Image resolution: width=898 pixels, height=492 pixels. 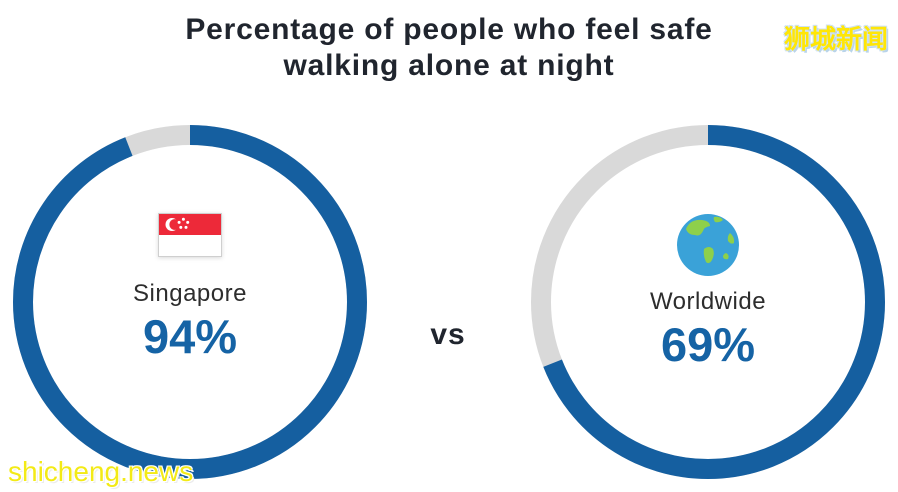 I want to click on globe-icon, so click(x=708, y=245).